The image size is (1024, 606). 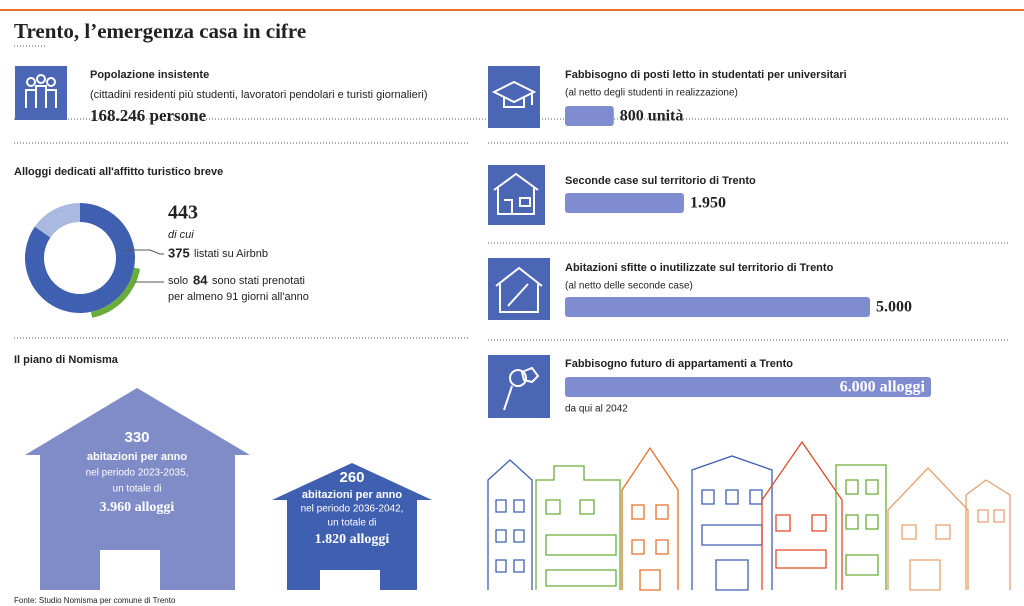 I want to click on bar-label: 6.000 alloggi, so click(x=883, y=387).